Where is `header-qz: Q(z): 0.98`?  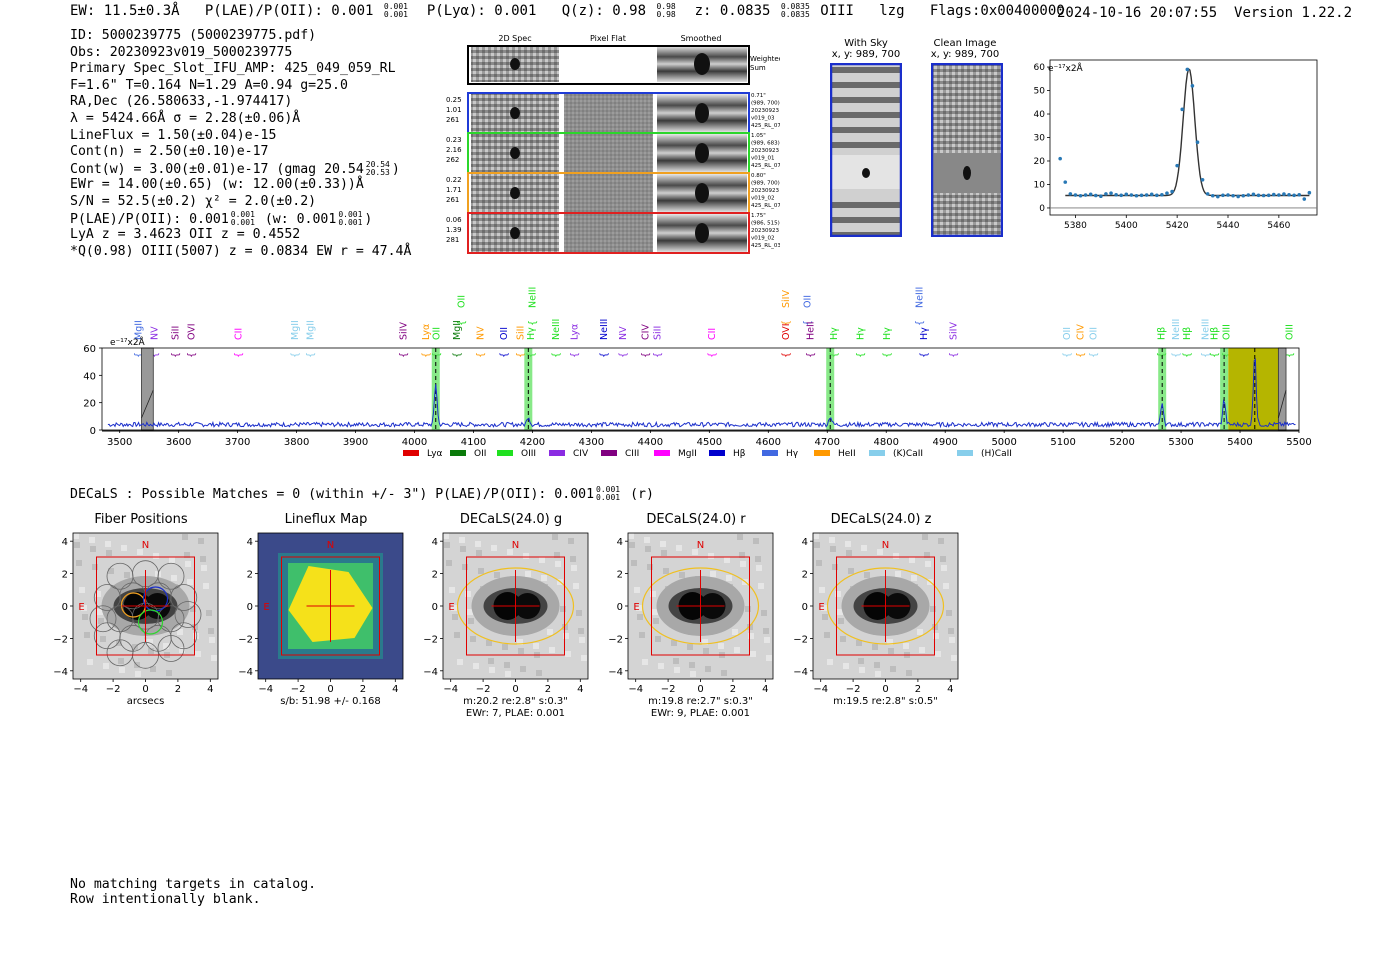
header-qz: Q(z): 0.98 is located at coordinates (604, 11).